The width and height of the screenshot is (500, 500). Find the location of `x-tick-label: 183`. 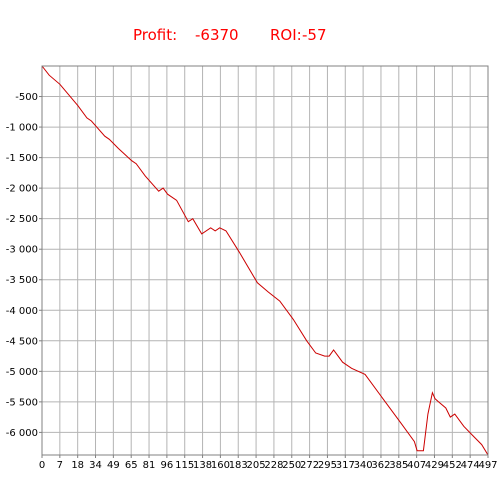

x-tick-label: 183 is located at coordinates (238, 465).